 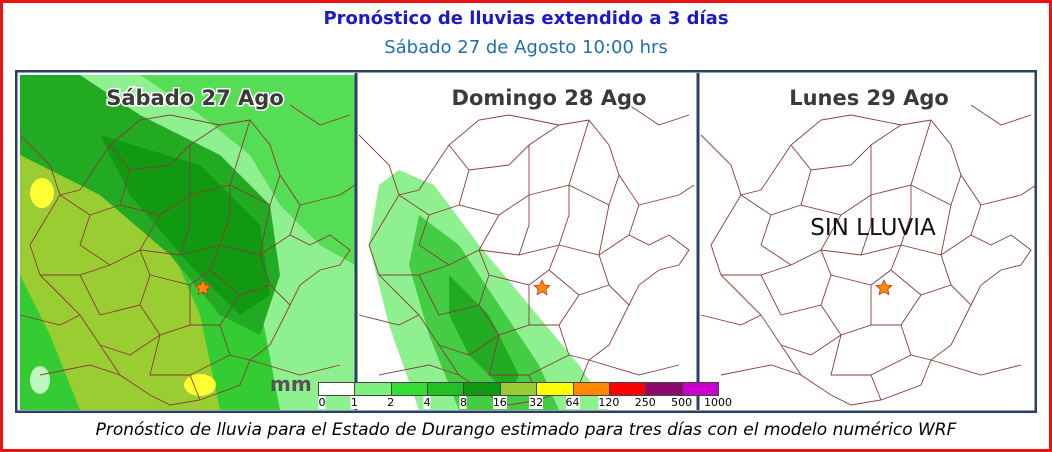 I want to click on legend-tick-label: 1000, so click(x=718, y=402).